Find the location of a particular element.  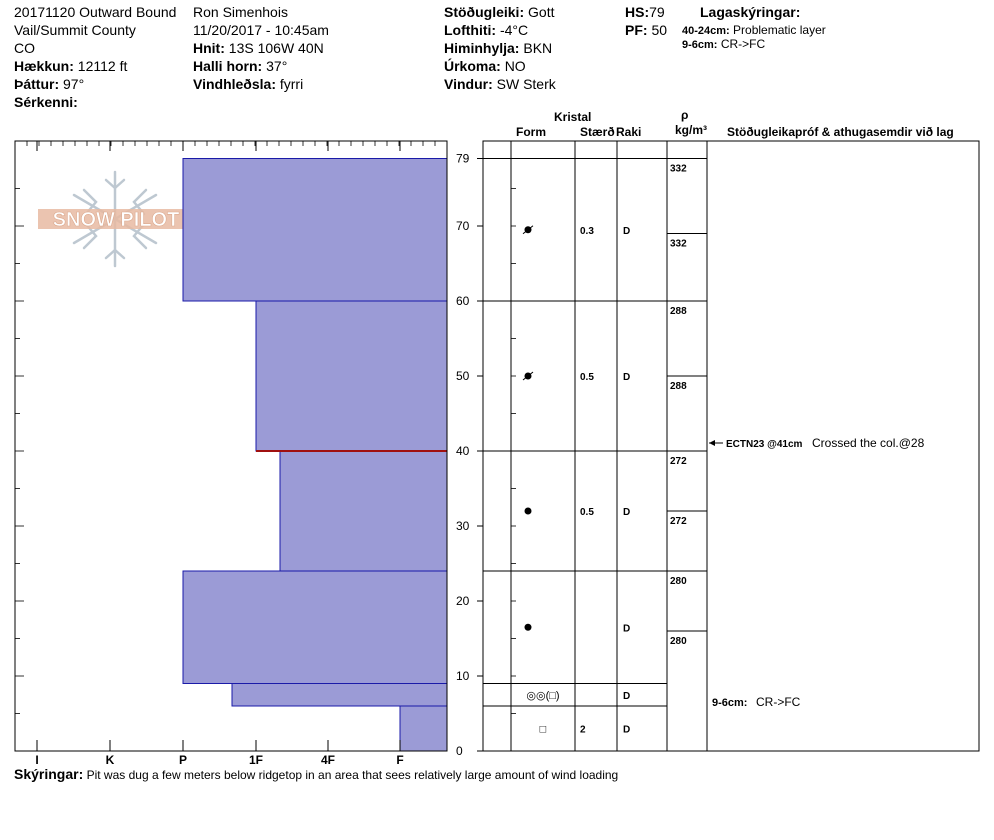

pf-value: 50 is located at coordinates (659, 30).